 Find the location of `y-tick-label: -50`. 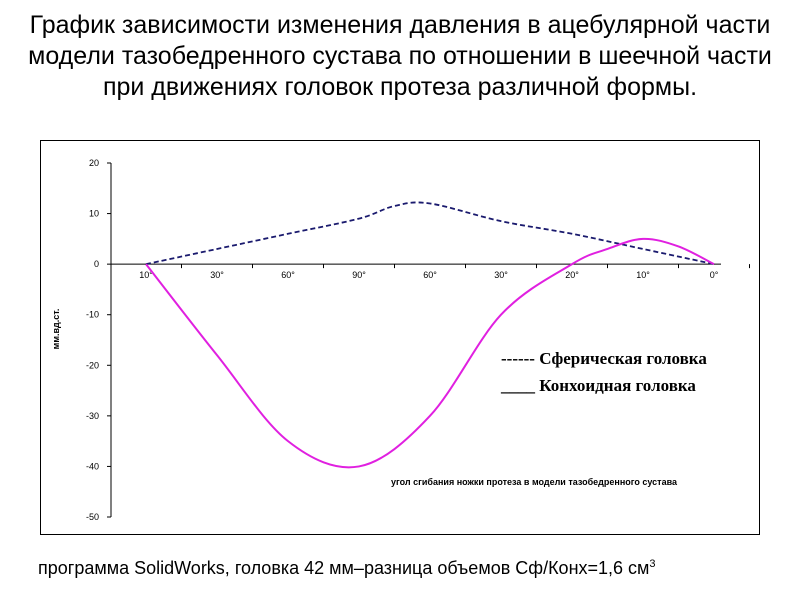

y-tick-label: -50 is located at coordinates (92, 517).